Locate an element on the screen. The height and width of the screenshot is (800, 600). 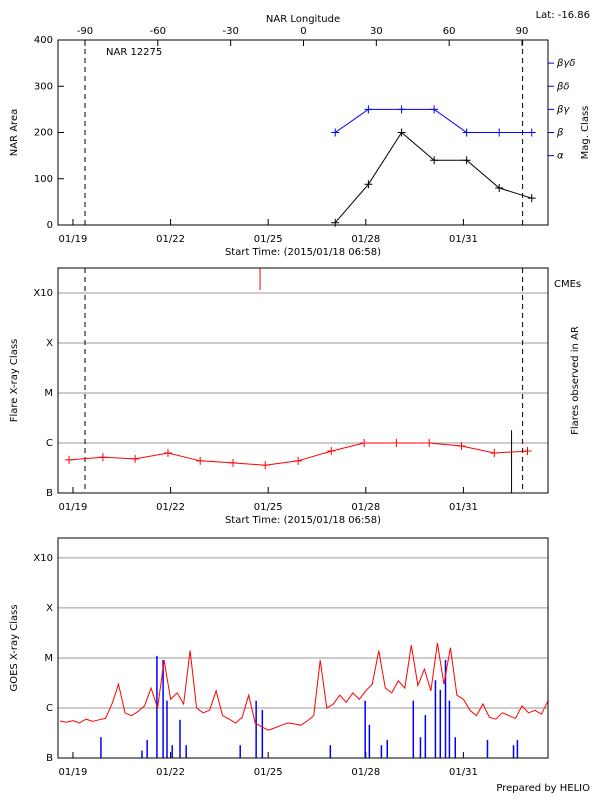
y2-axis-label: Mag. Class is located at coordinates (585, 133).